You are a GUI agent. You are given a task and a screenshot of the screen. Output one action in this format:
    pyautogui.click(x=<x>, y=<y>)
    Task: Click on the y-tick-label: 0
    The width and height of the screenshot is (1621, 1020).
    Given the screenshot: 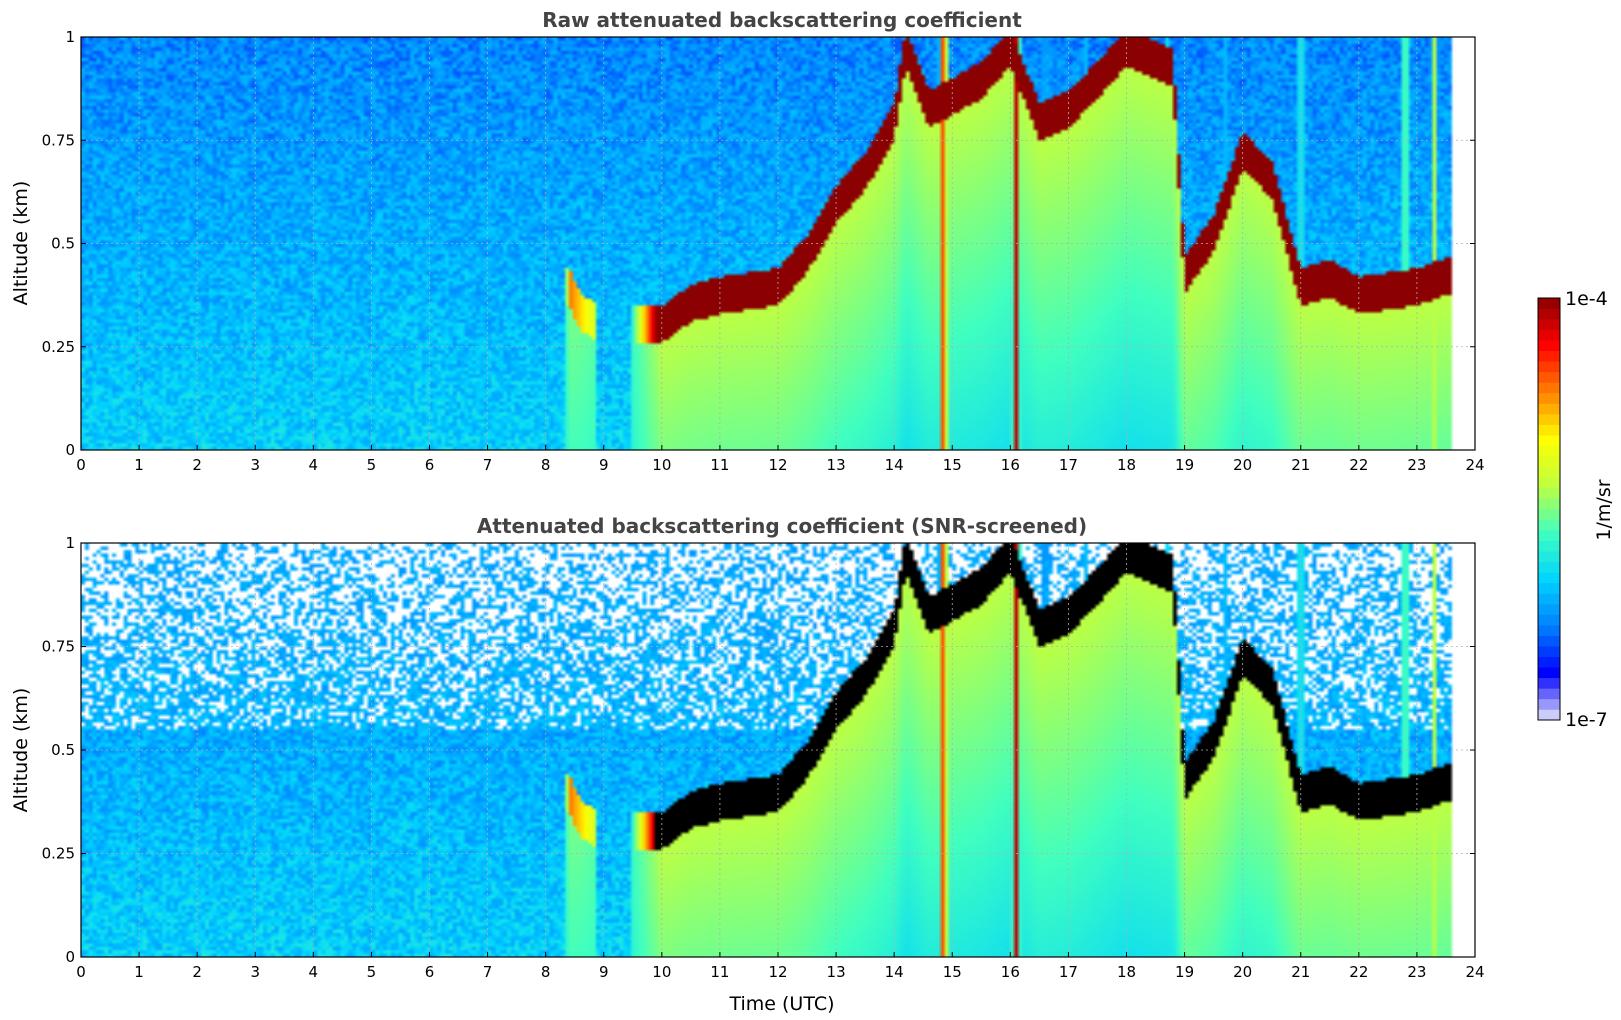 What is the action you would take?
    pyautogui.click(x=70, y=957)
    